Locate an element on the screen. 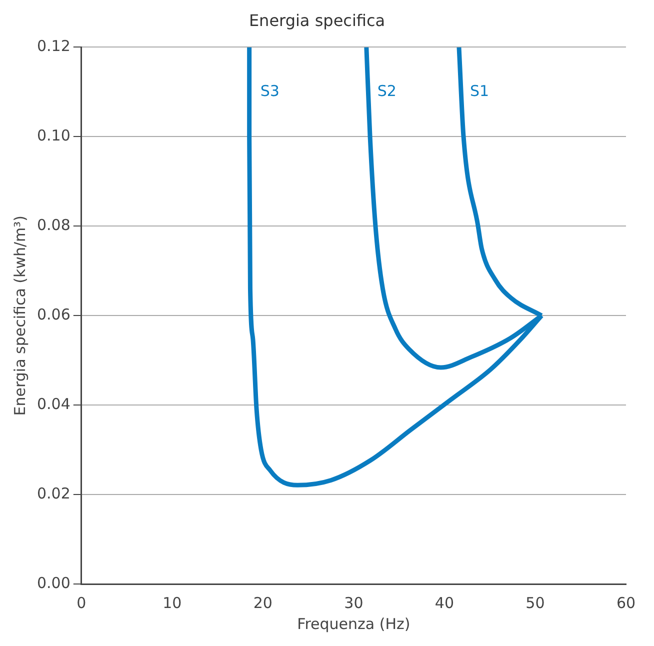  chart-title: Energia specifica is located at coordinates (317, 20).